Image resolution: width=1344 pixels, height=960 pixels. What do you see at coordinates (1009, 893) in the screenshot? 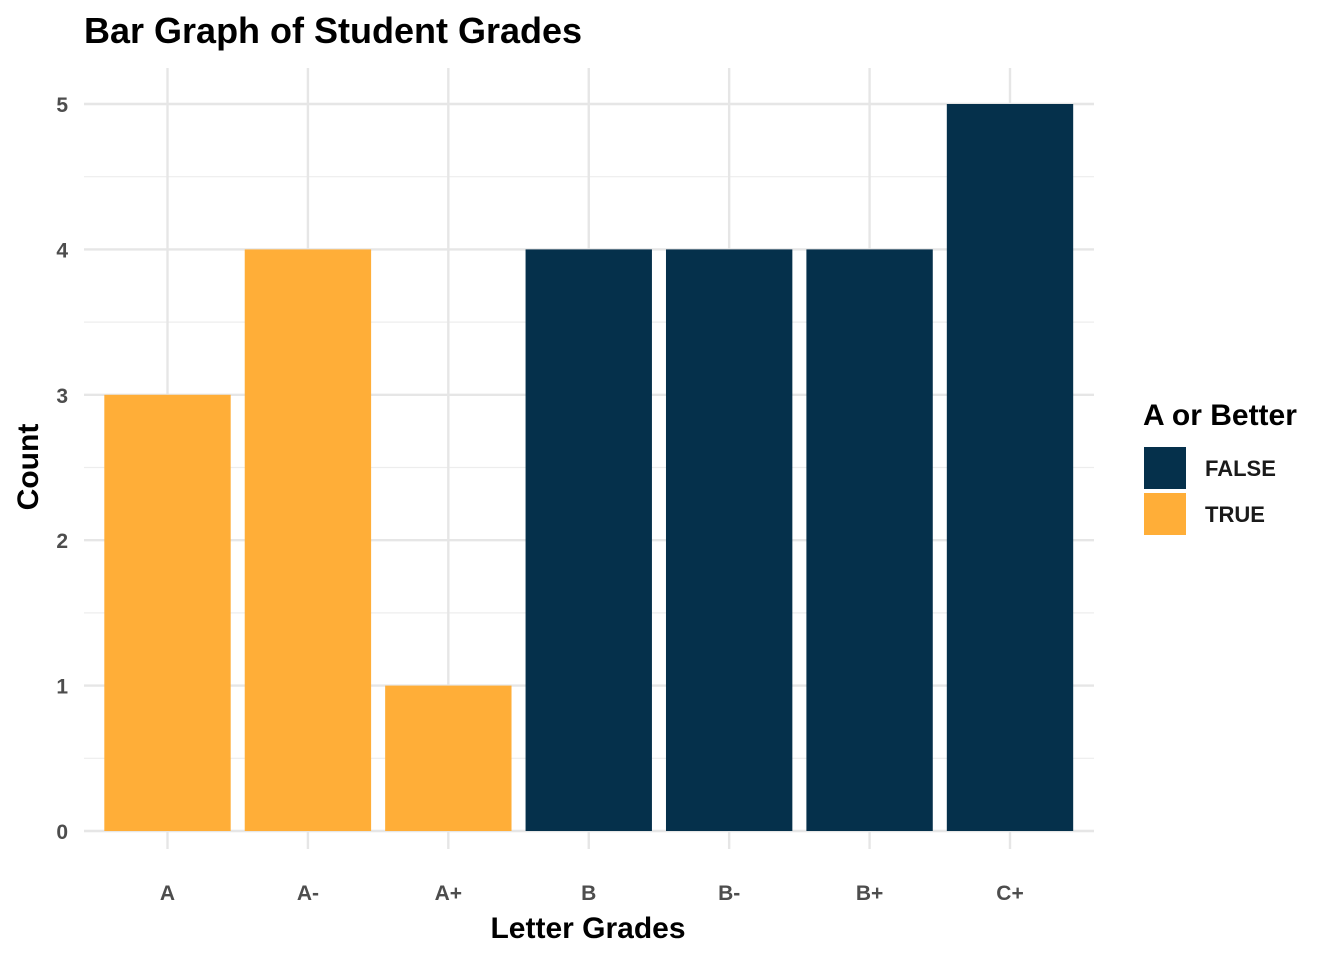
I see `x-tick-label: C+` at bounding box center [1009, 893].